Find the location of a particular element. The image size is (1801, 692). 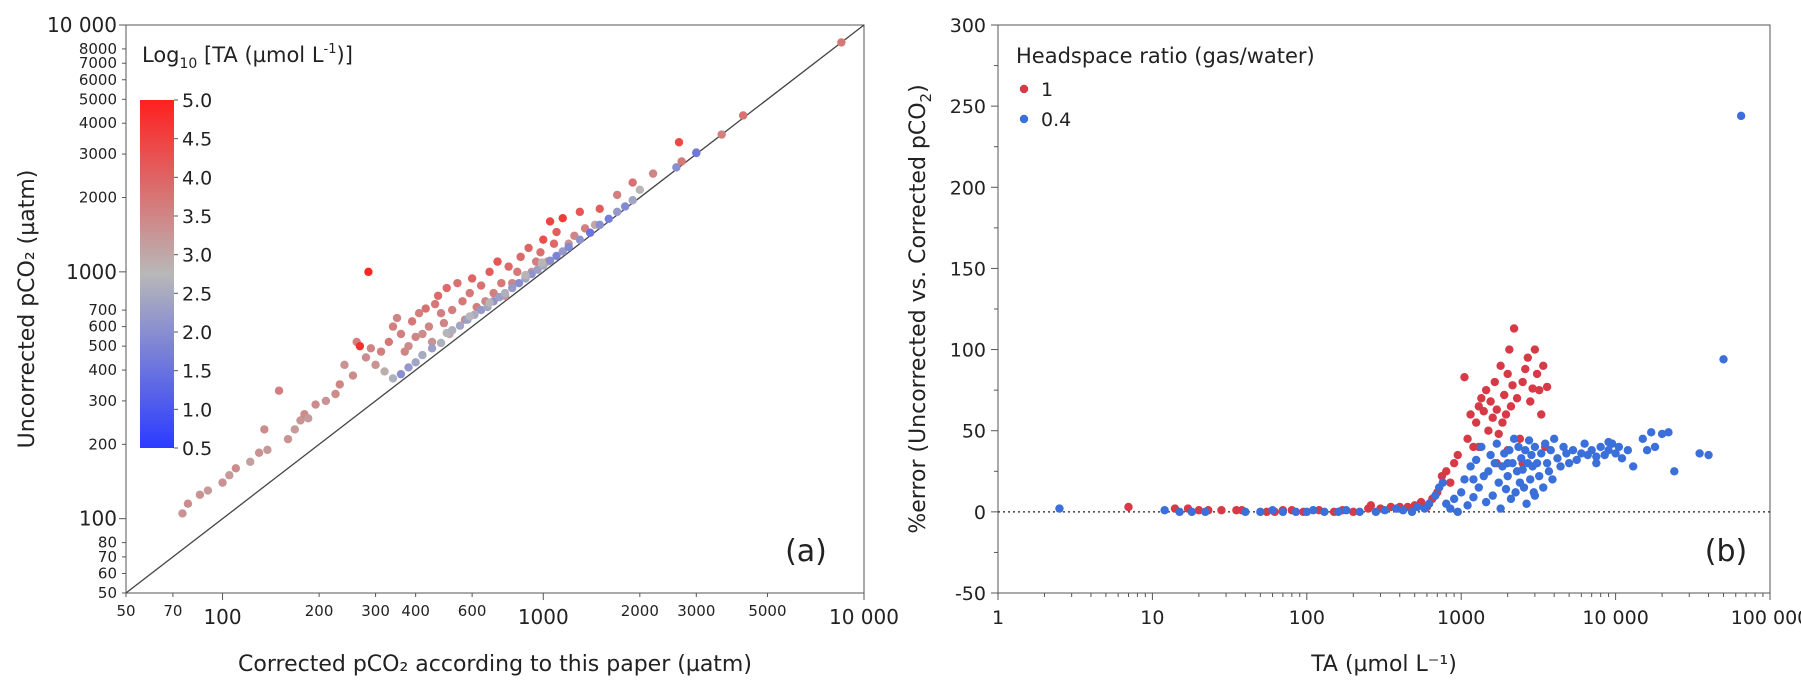

x-axis-title-b: TA (µmol L⁻¹) is located at coordinates (1383, 664).